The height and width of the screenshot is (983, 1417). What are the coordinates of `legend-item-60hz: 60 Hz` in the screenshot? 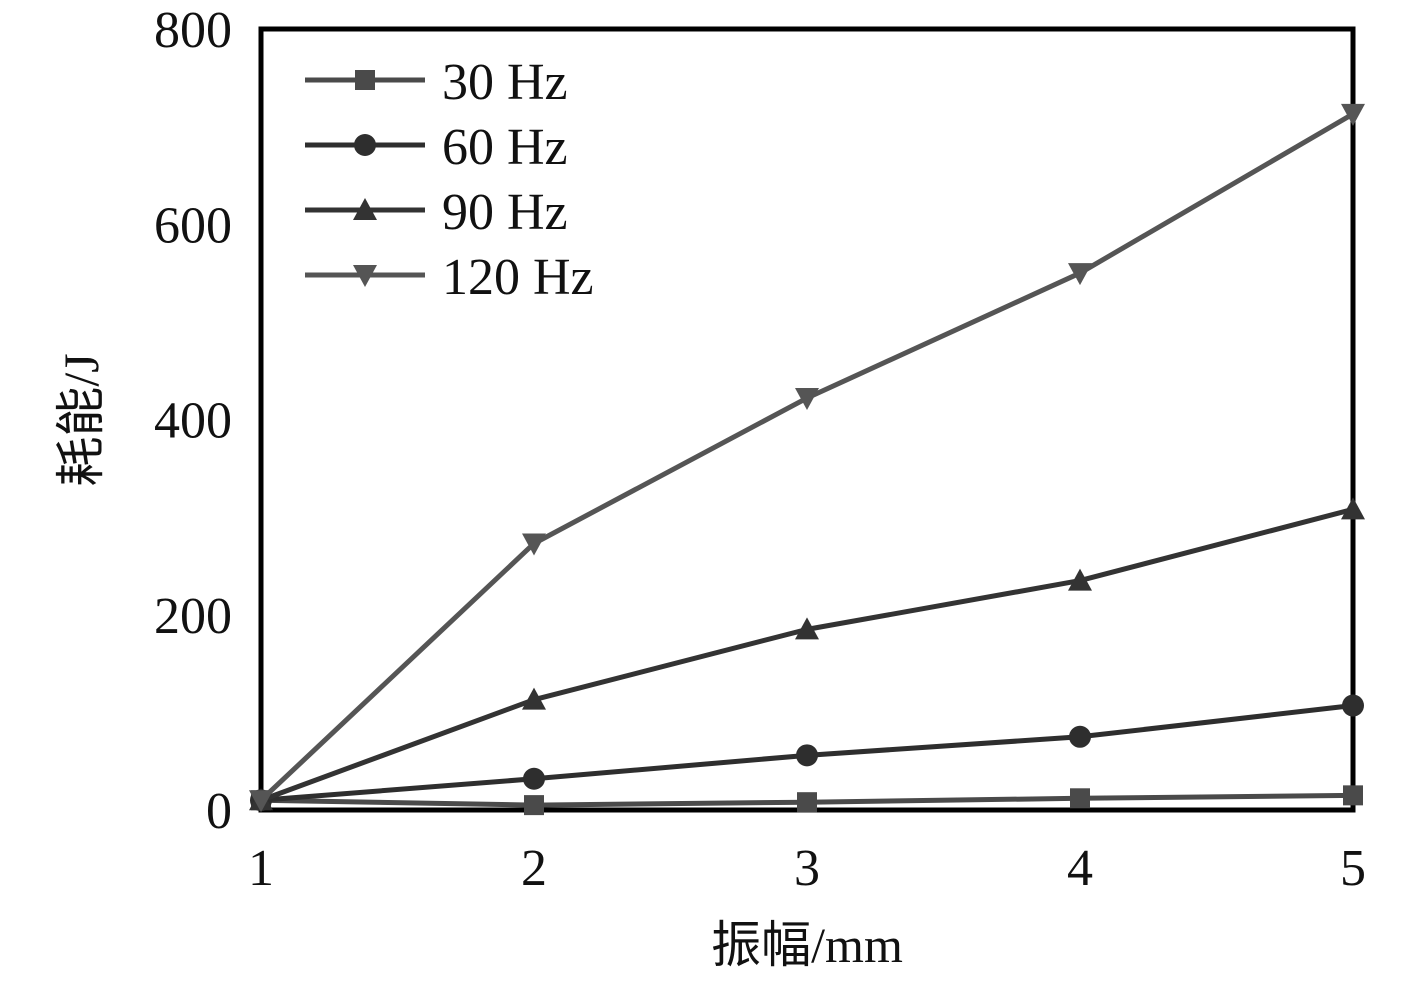 It's located at (436, 147).